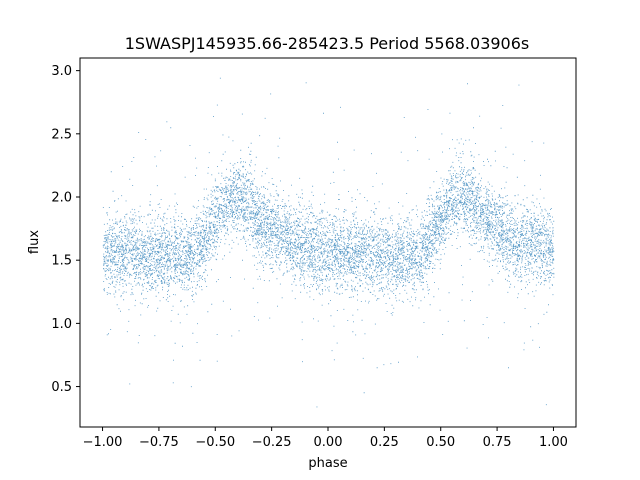 The image size is (640, 480). What do you see at coordinates (272, 442) in the screenshot?
I see `x-tick-label: −0.25` at bounding box center [272, 442].